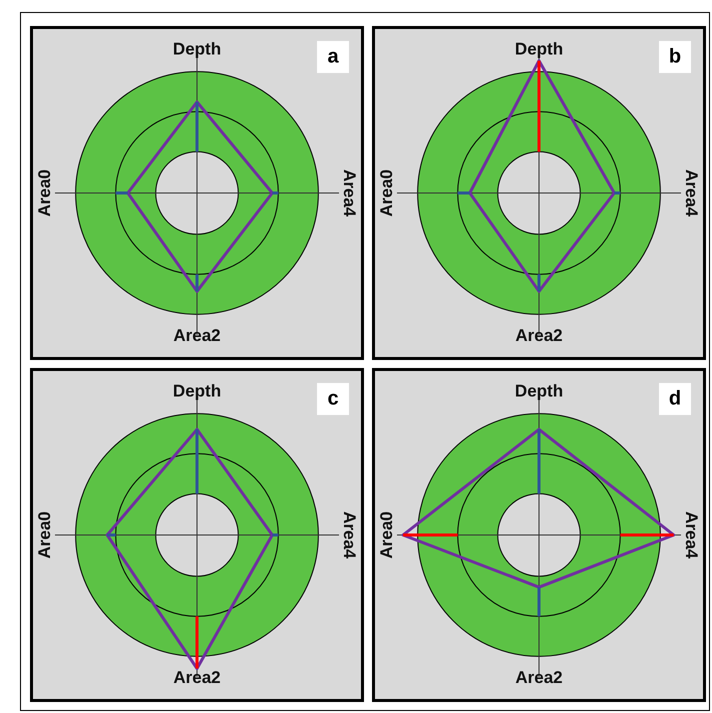 This screenshot has height=713, width=712. Describe the element at coordinates (675, 399) in the screenshot. I see `chart-title: d` at that location.